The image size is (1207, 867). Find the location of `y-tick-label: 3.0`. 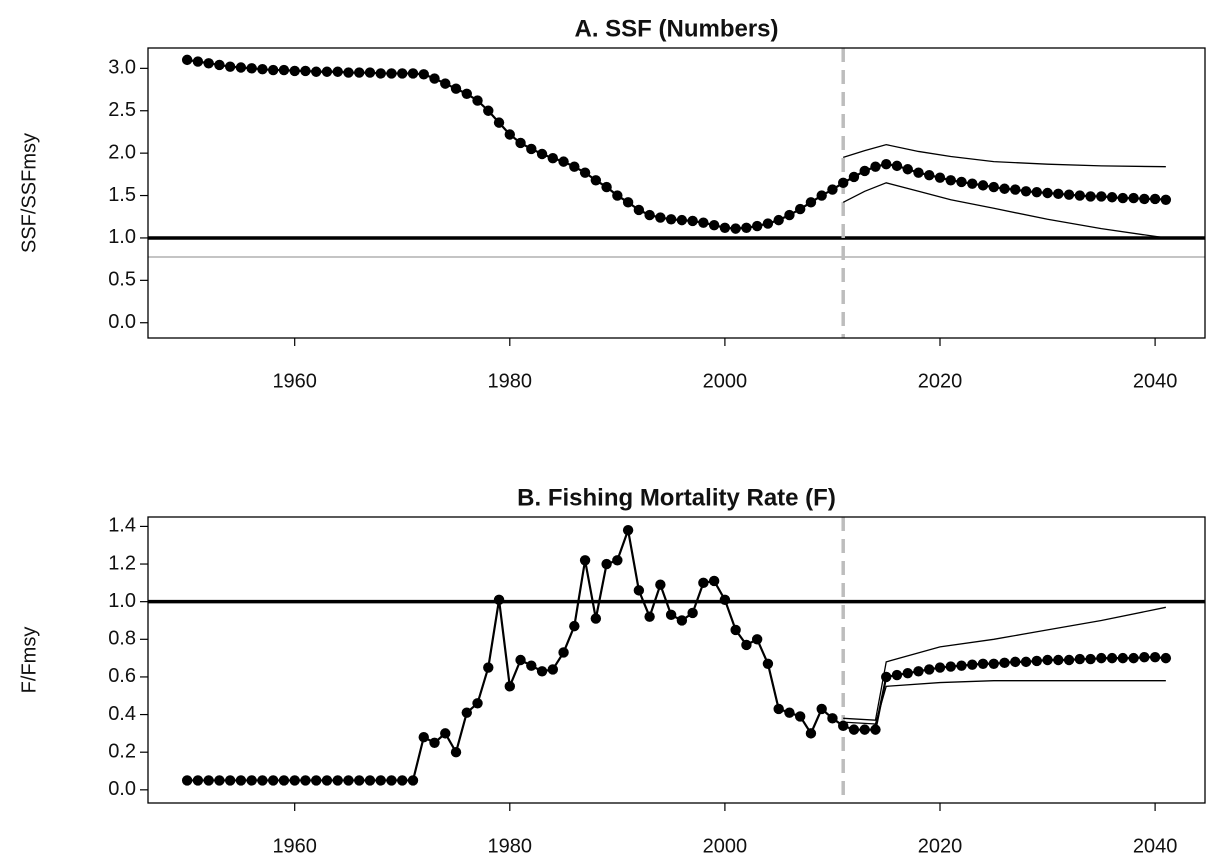

y-tick-label: 3.0 is located at coordinates (122, 68).